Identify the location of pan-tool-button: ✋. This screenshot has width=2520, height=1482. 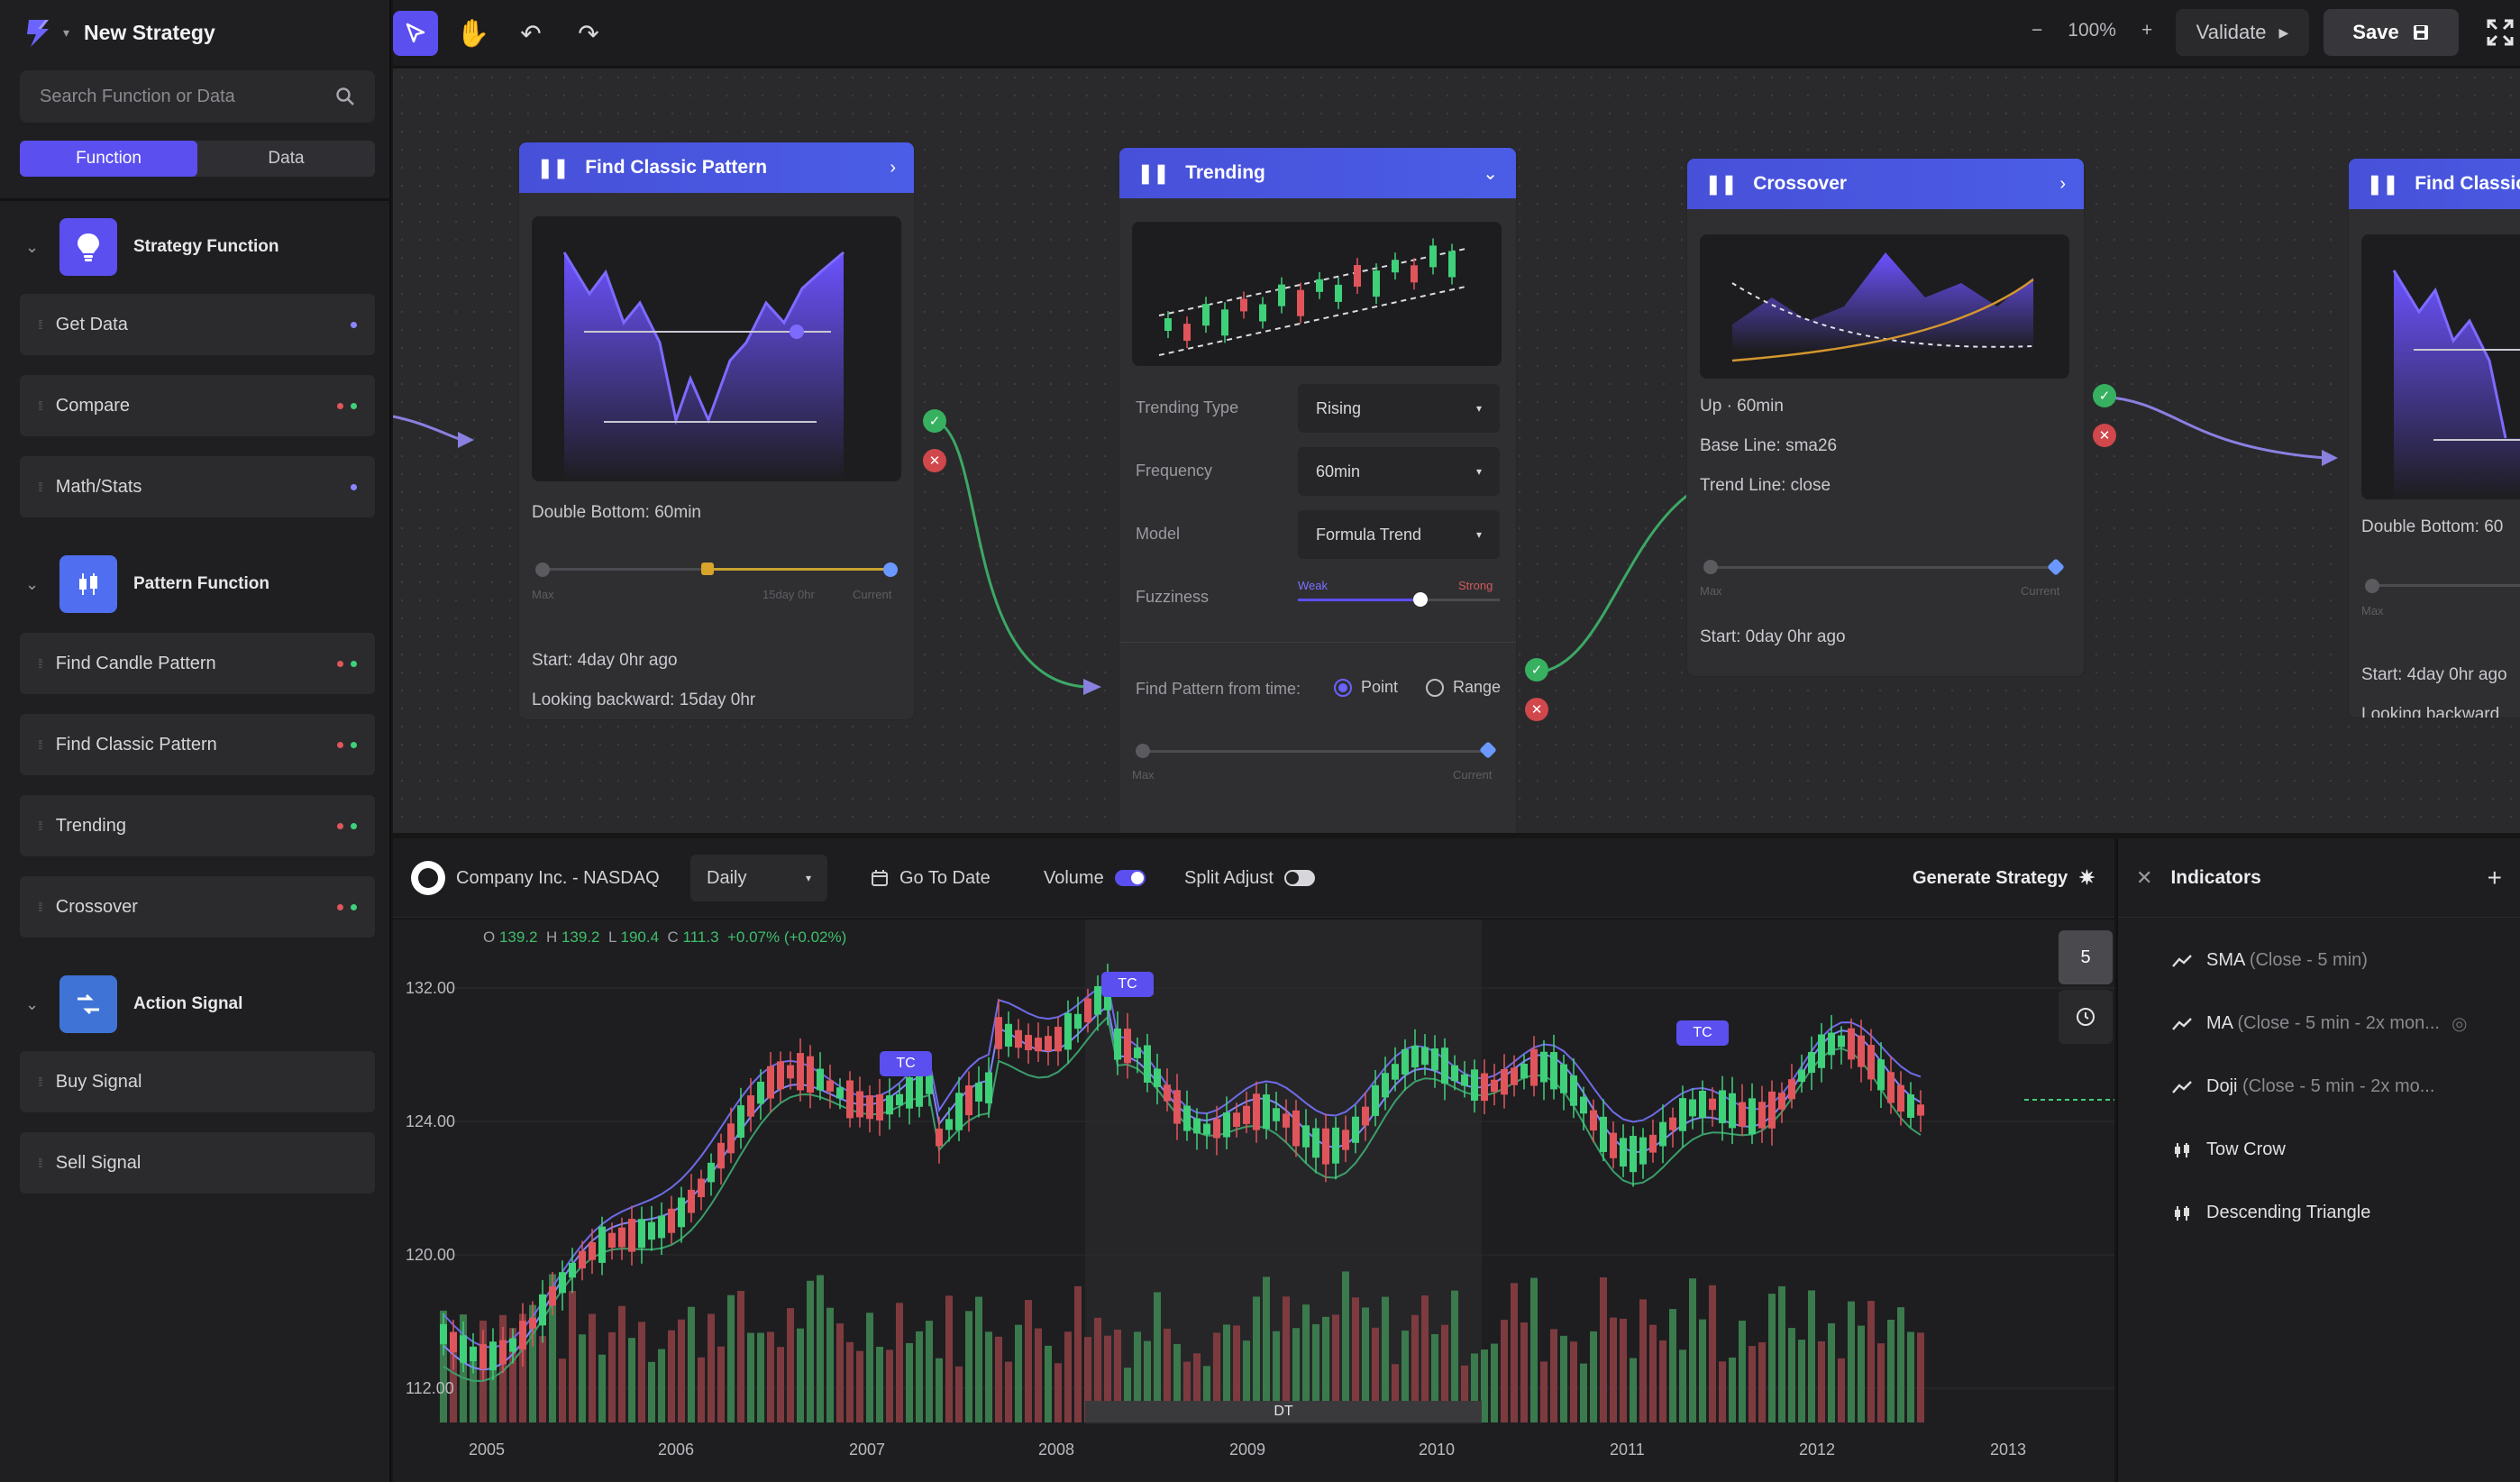
(473, 33).